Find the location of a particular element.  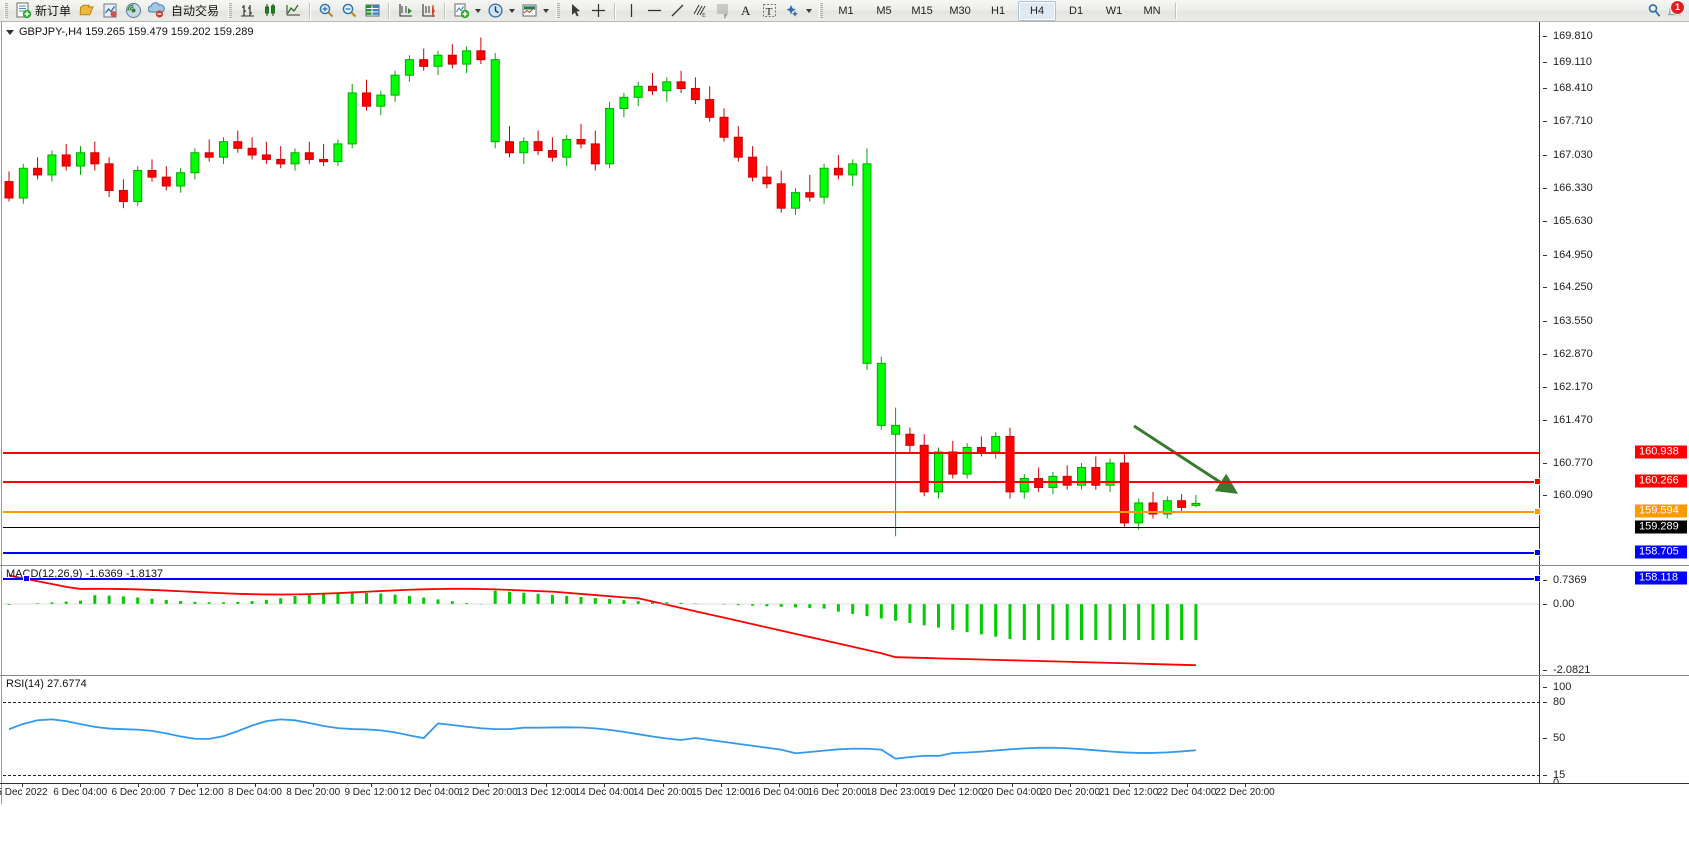

market-icon is located at coordinates (156, 10).